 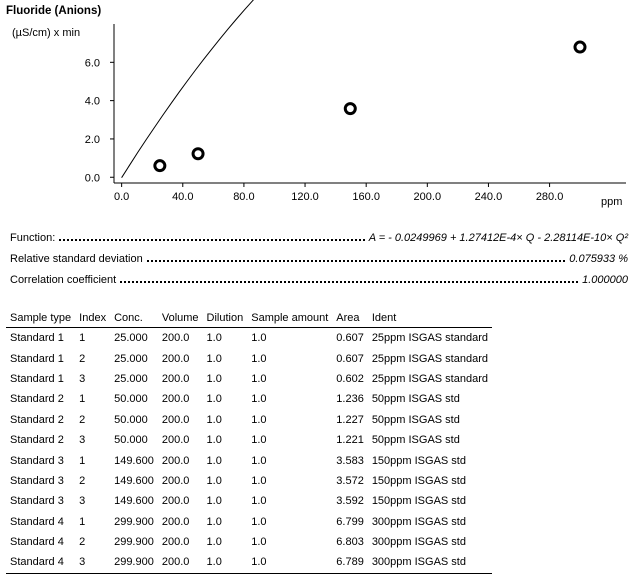 I want to click on header-ident: Ident, so click(x=429, y=318).